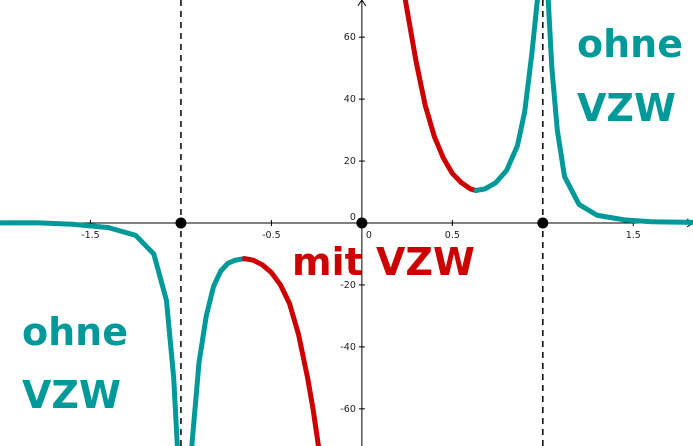 The image size is (693, 446). Describe the element at coordinates (369, 235) in the screenshot. I see `x-tick-label: 0` at that location.